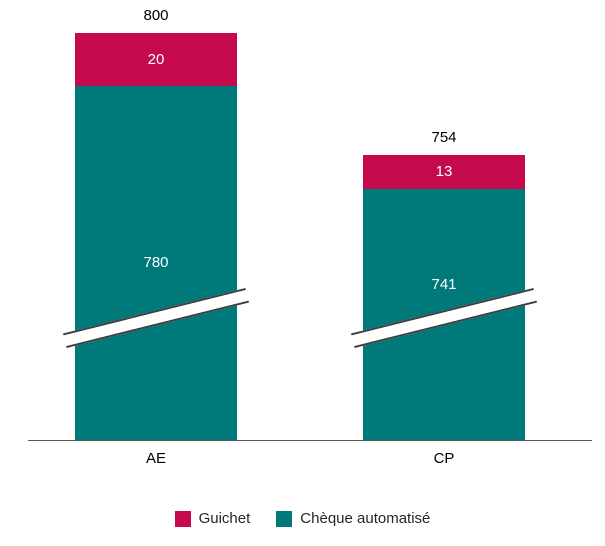  What do you see at coordinates (444, 137) in the screenshot?
I see `total-label-cp: 754` at bounding box center [444, 137].